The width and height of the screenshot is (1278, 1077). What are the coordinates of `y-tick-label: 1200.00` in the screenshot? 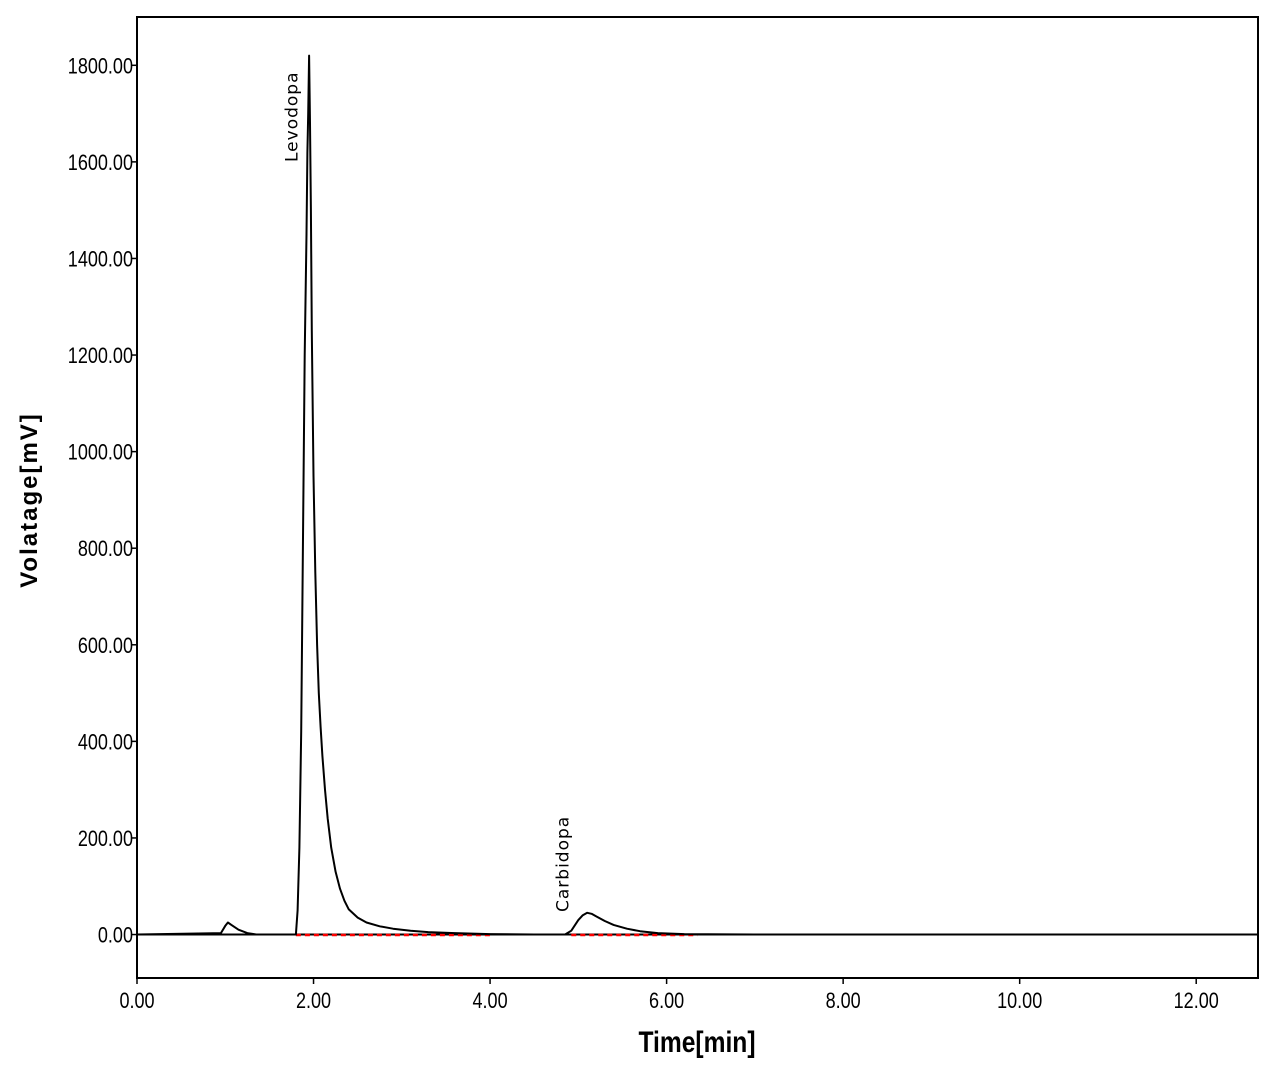 It's located at (100, 356).